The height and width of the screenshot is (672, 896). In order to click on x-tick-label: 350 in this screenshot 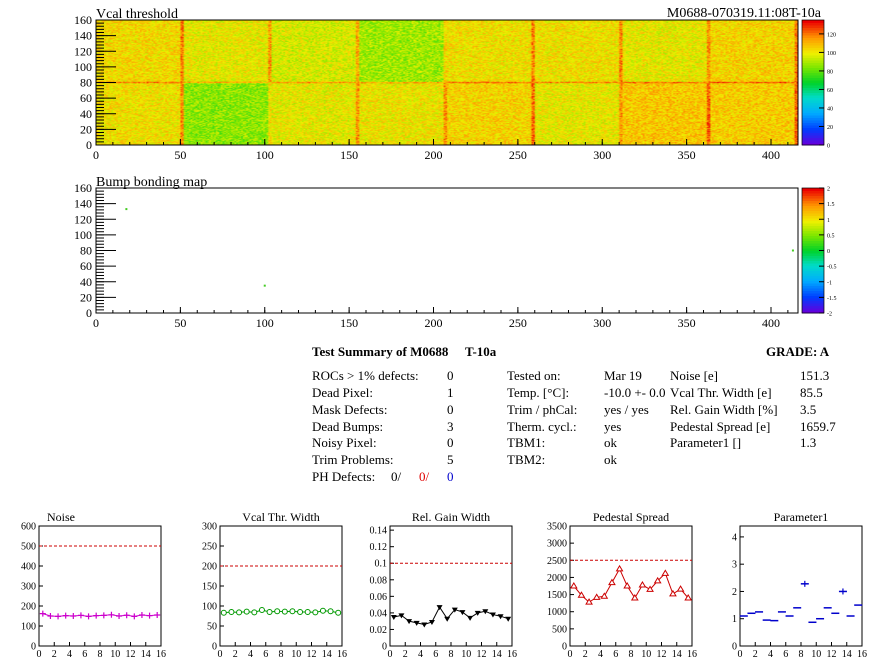, I will do `click(687, 155)`.